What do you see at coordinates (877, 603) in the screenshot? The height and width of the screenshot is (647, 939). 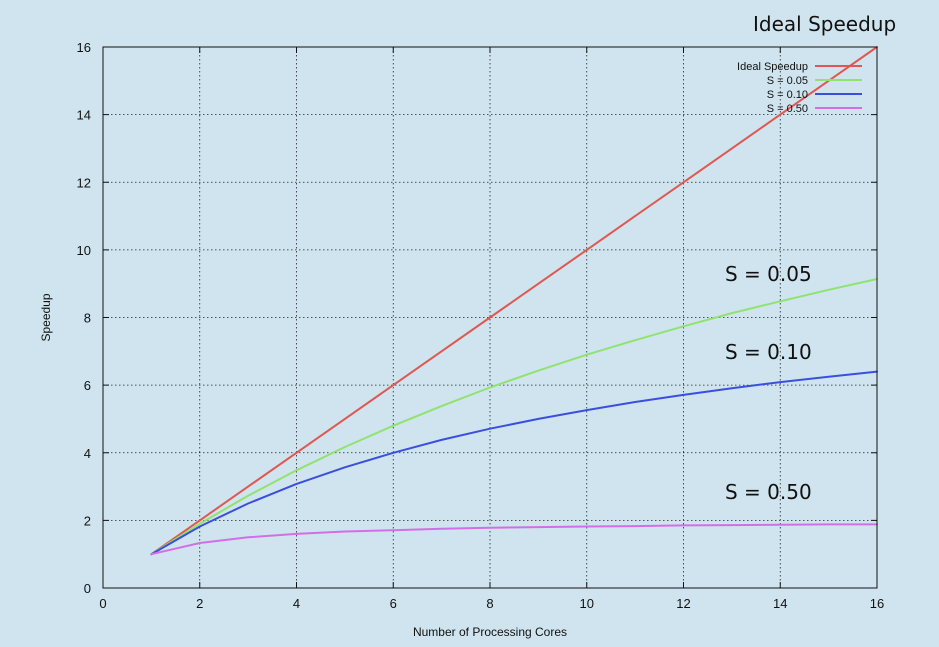 I see `x-tick-label: 16` at bounding box center [877, 603].